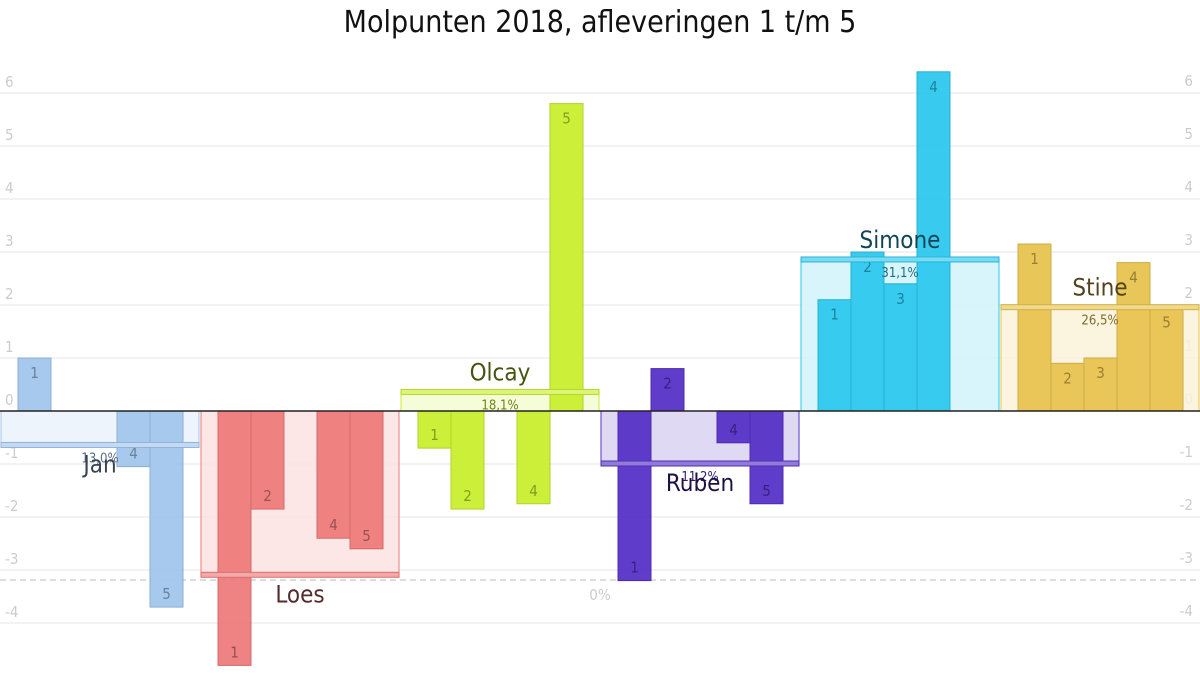 The width and height of the screenshot is (1200, 700). Describe the element at coordinates (9, 294) in the screenshot. I see `left-tick-label: 2` at that location.